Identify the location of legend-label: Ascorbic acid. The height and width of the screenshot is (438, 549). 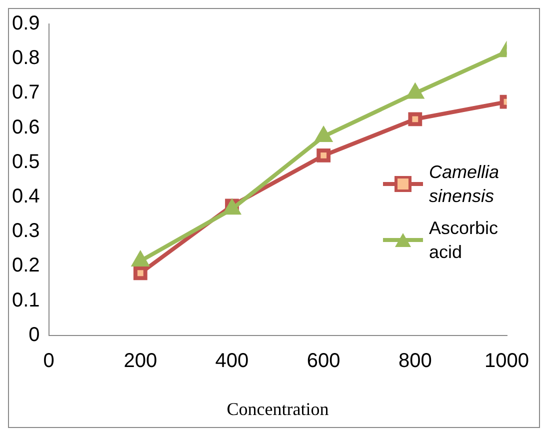
(464, 240).